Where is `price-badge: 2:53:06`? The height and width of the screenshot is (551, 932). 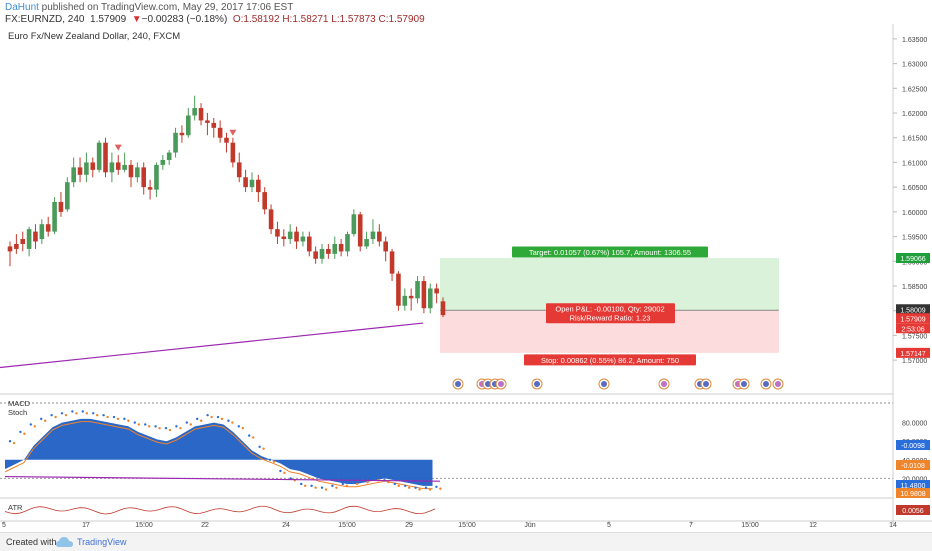 price-badge: 2:53:06 is located at coordinates (912, 329).